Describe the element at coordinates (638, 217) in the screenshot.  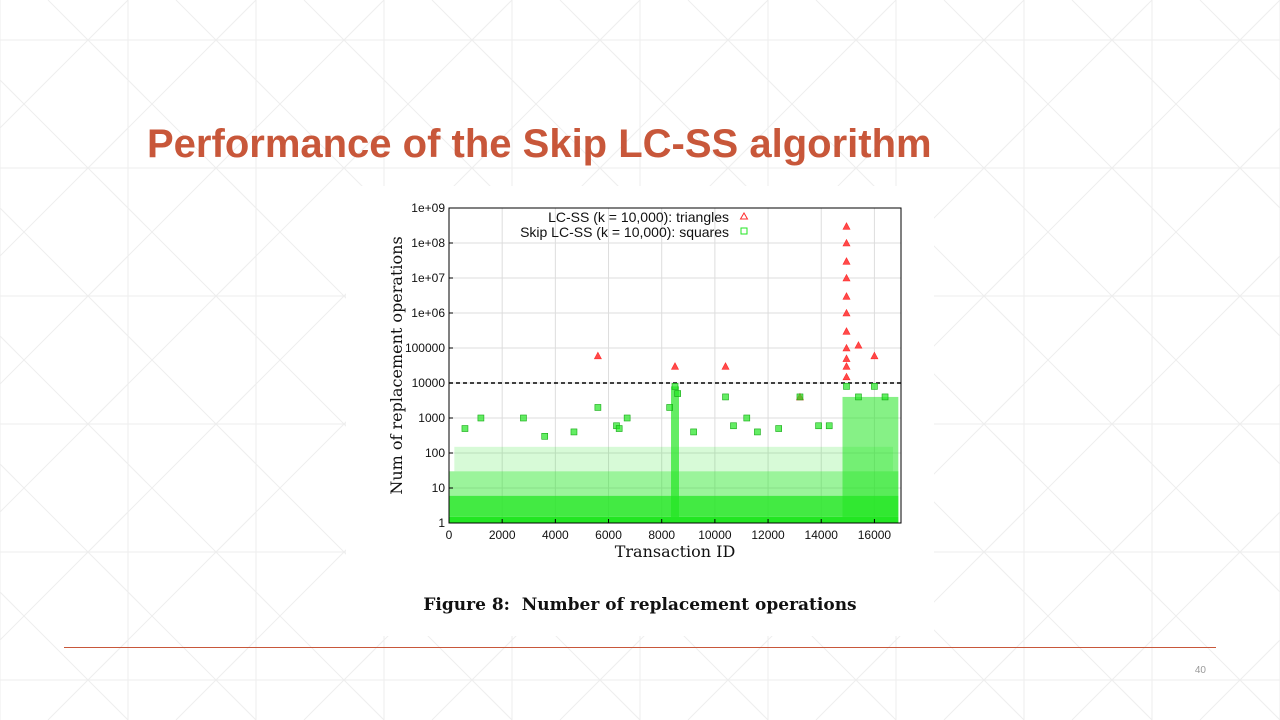
I see `legend-label-triangles: LC-SS (k = 10,000): triangles` at that location.